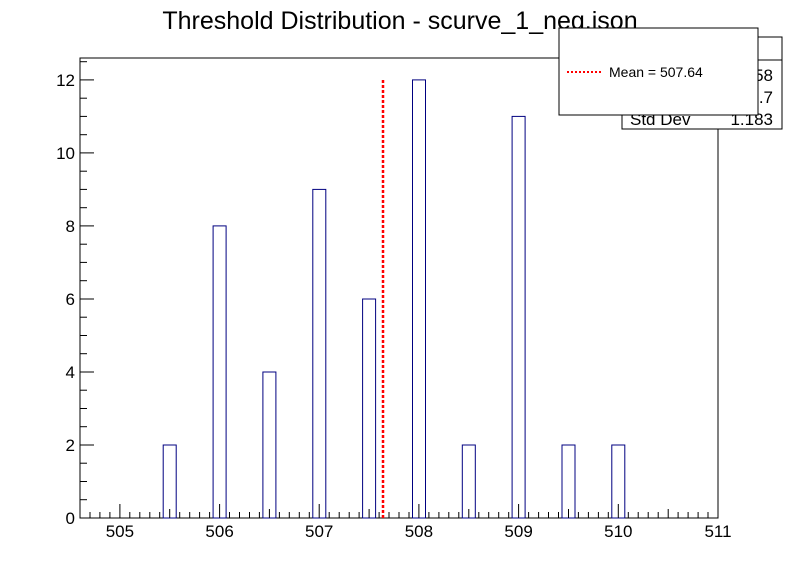 Image resolution: width=798 pixels, height=576 pixels. I want to click on x-tick-label-506: 506, so click(219, 531).